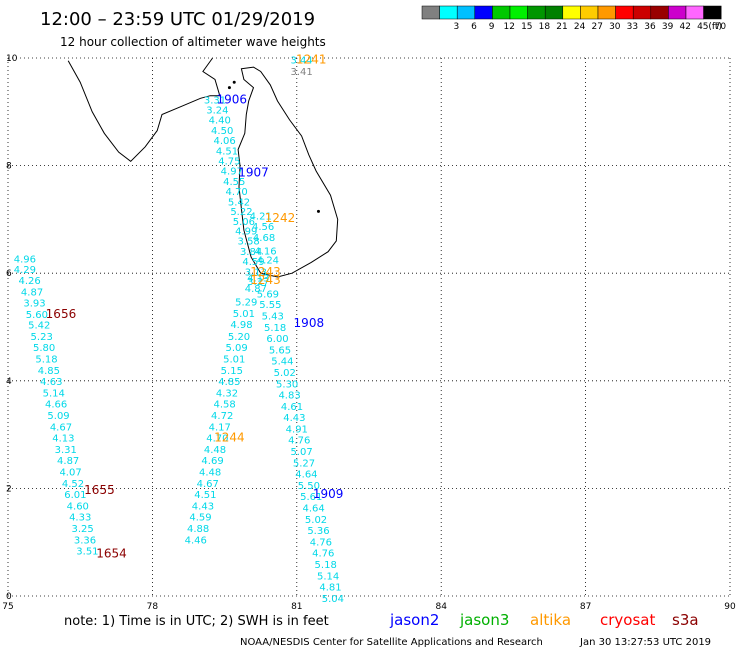  Describe the element at coordinates (650, 27) in the screenshot. I see `legend-label: 36` at that location.